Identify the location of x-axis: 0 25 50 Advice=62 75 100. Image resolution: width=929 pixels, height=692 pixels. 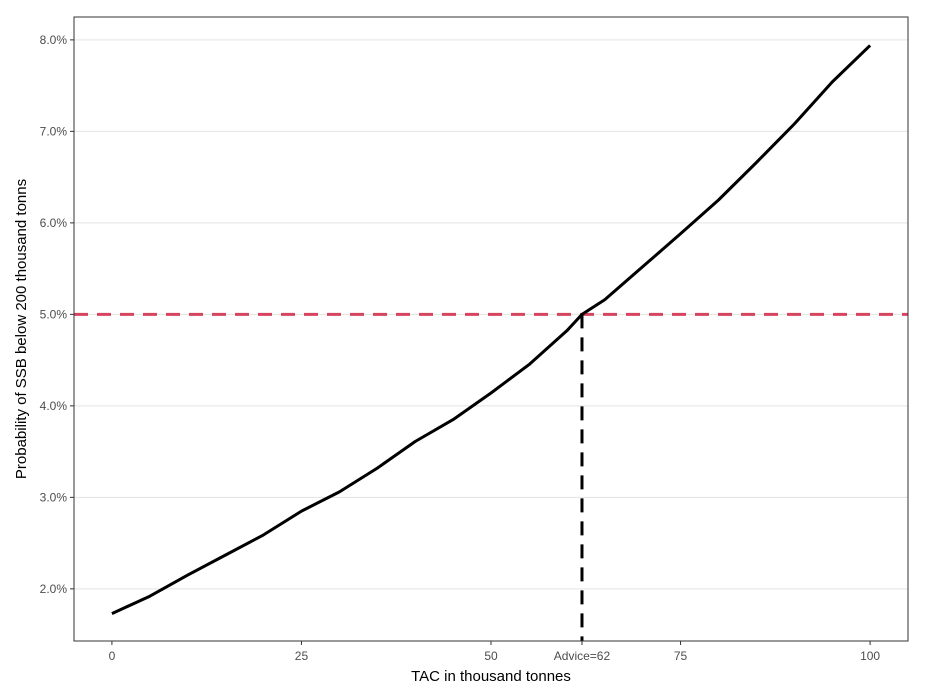
(494, 652).